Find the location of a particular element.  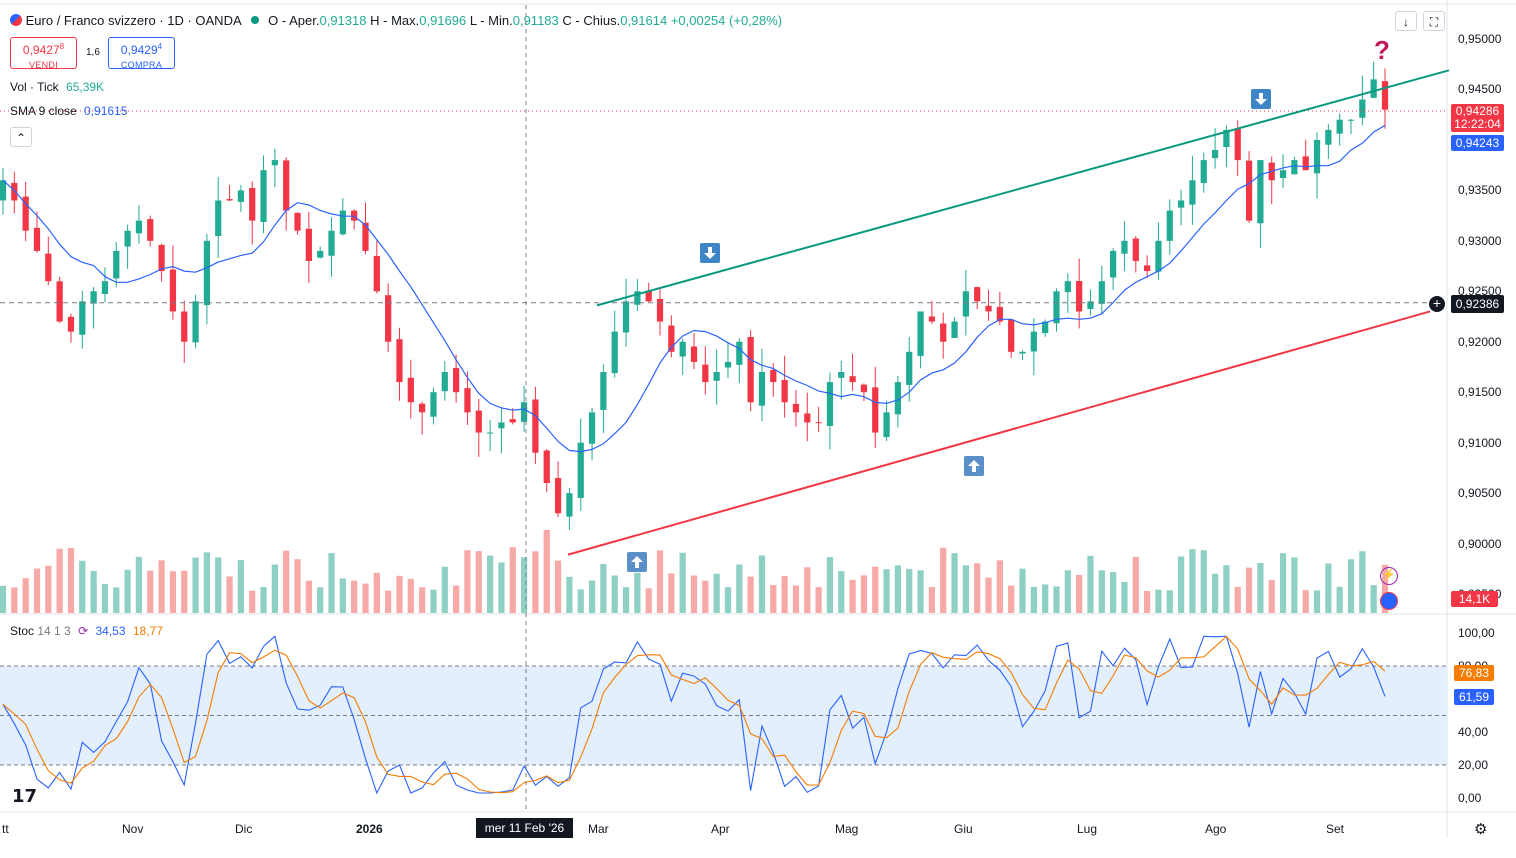

ohlc-high-value: 0,91696 is located at coordinates (443, 20).